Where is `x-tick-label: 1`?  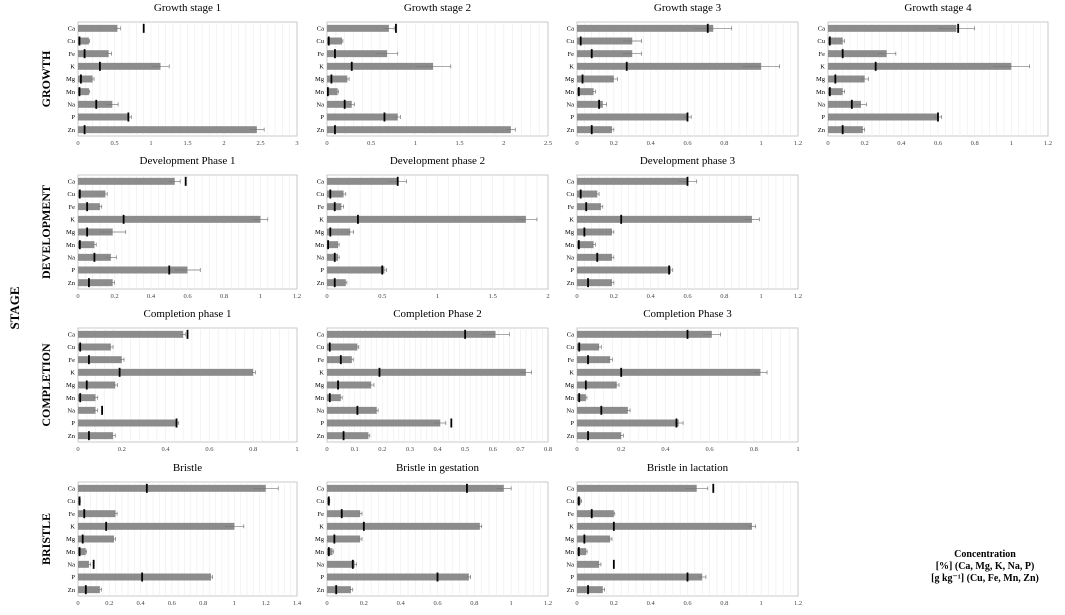 x-tick-label: 1 is located at coordinates (1011, 143).